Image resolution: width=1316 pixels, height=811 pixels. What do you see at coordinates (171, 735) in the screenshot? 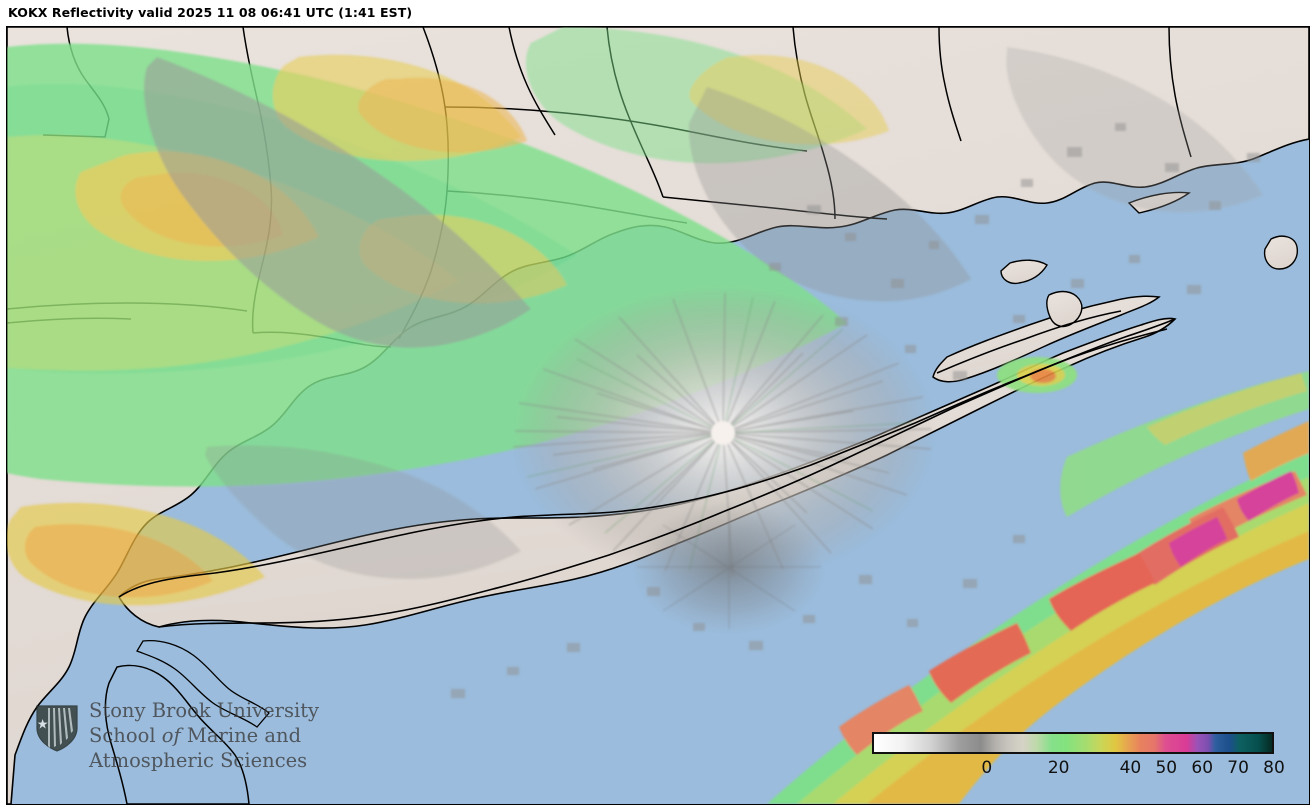
I see `sbu-line2-of: of` at bounding box center [171, 735].